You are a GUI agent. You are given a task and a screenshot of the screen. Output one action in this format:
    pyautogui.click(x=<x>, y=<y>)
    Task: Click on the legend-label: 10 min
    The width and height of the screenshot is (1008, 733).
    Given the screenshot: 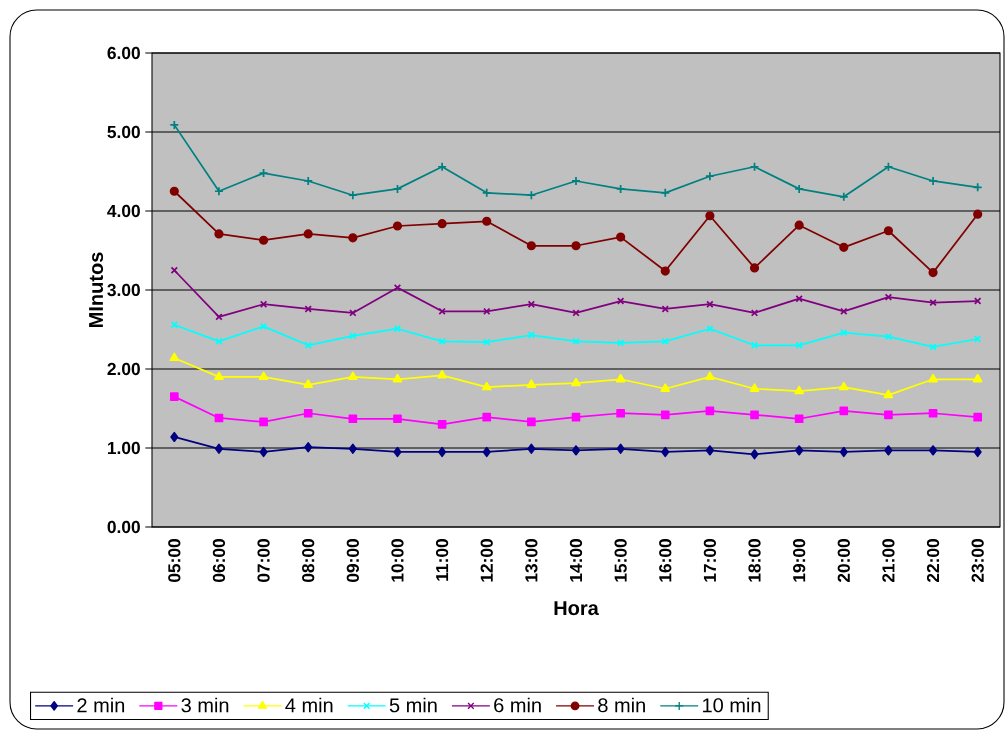 What is the action you would take?
    pyautogui.click(x=732, y=705)
    